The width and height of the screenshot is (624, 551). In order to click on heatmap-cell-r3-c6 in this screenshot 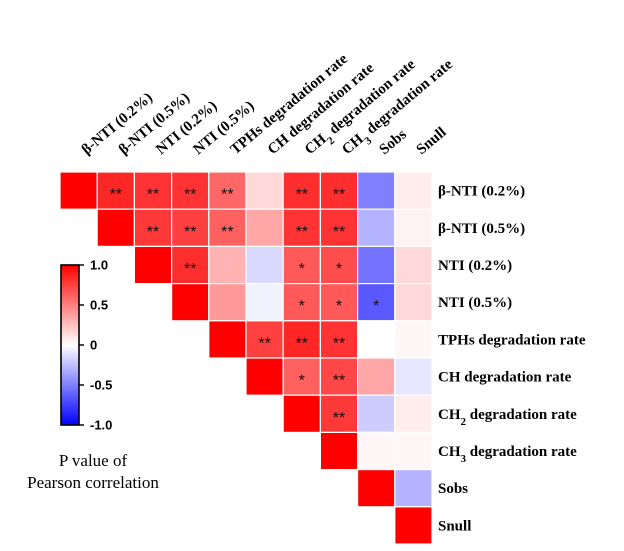, I will do `click(302, 302)`.